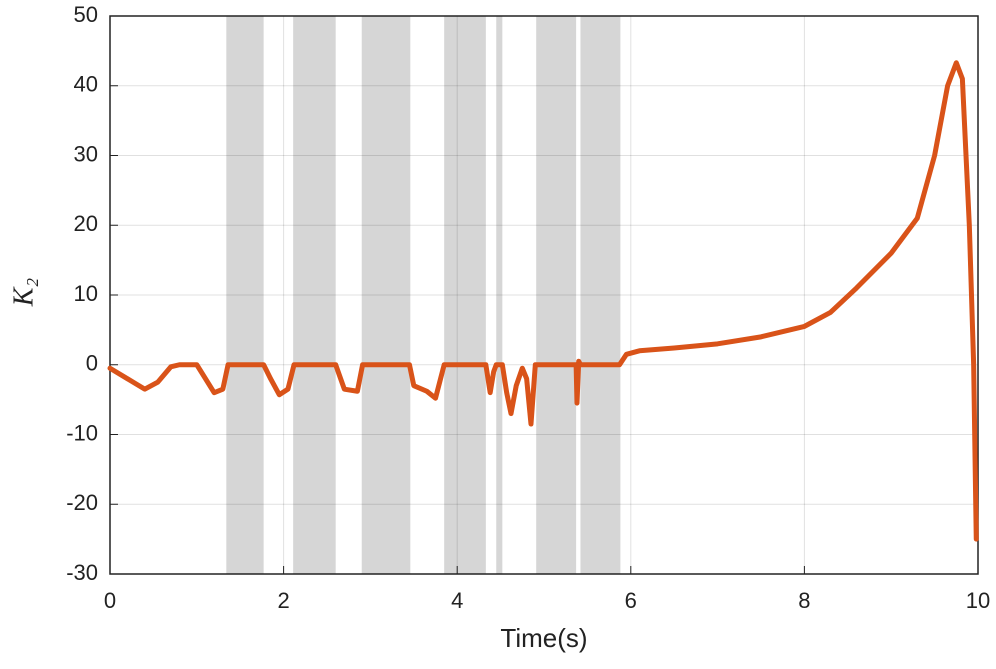 The height and width of the screenshot is (669, 996). What do you see at coordinates (110, 600) in the screenshot?
I see `x-tick-label: 0` at bounding box center [110, 600].